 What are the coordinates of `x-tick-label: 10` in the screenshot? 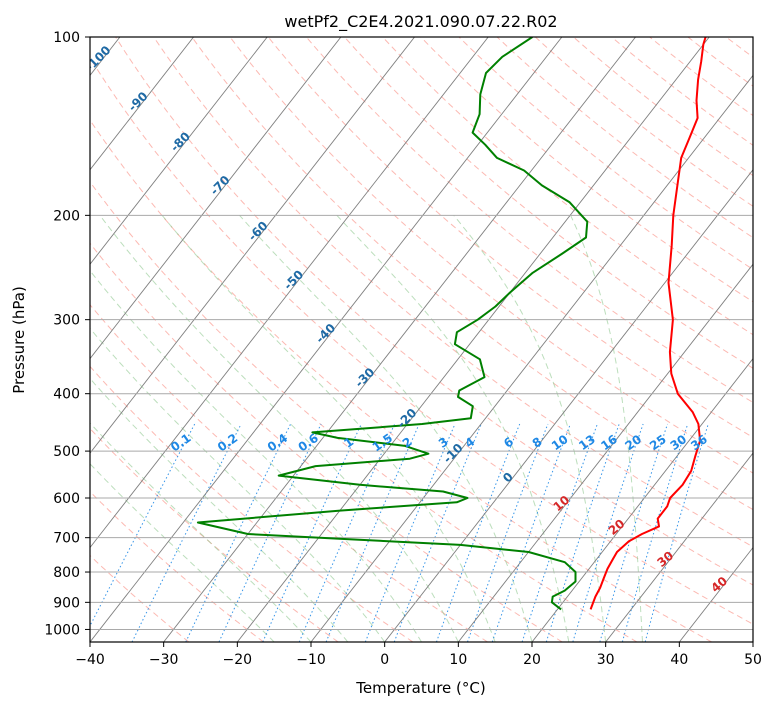 It's located at (458, 660).